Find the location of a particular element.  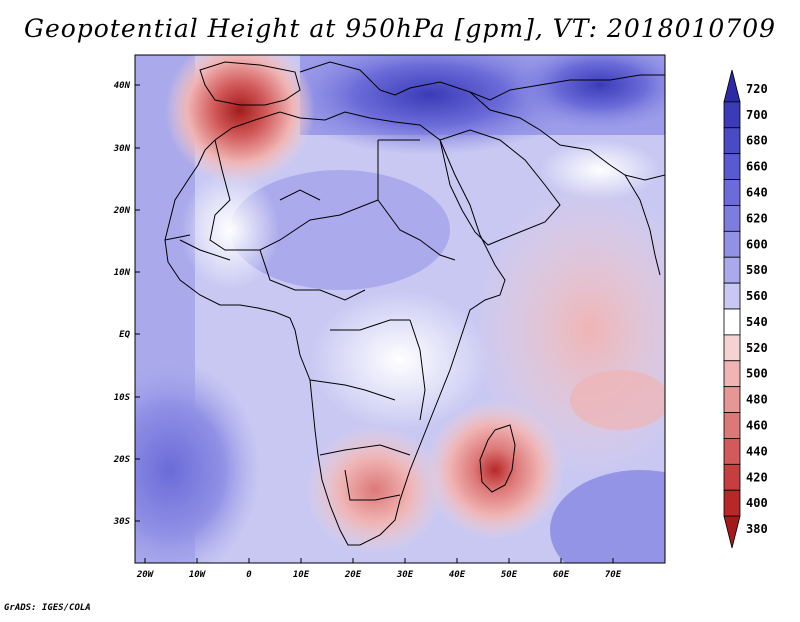

colorbar-label: 640 is located at coordinates (757, 193).